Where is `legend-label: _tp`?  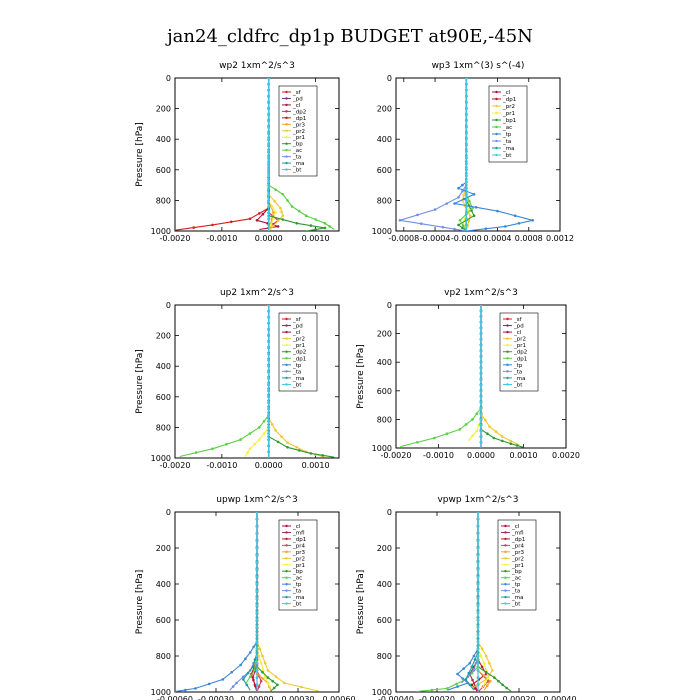
legend-label: _tp is located at coordinates (297, 585).